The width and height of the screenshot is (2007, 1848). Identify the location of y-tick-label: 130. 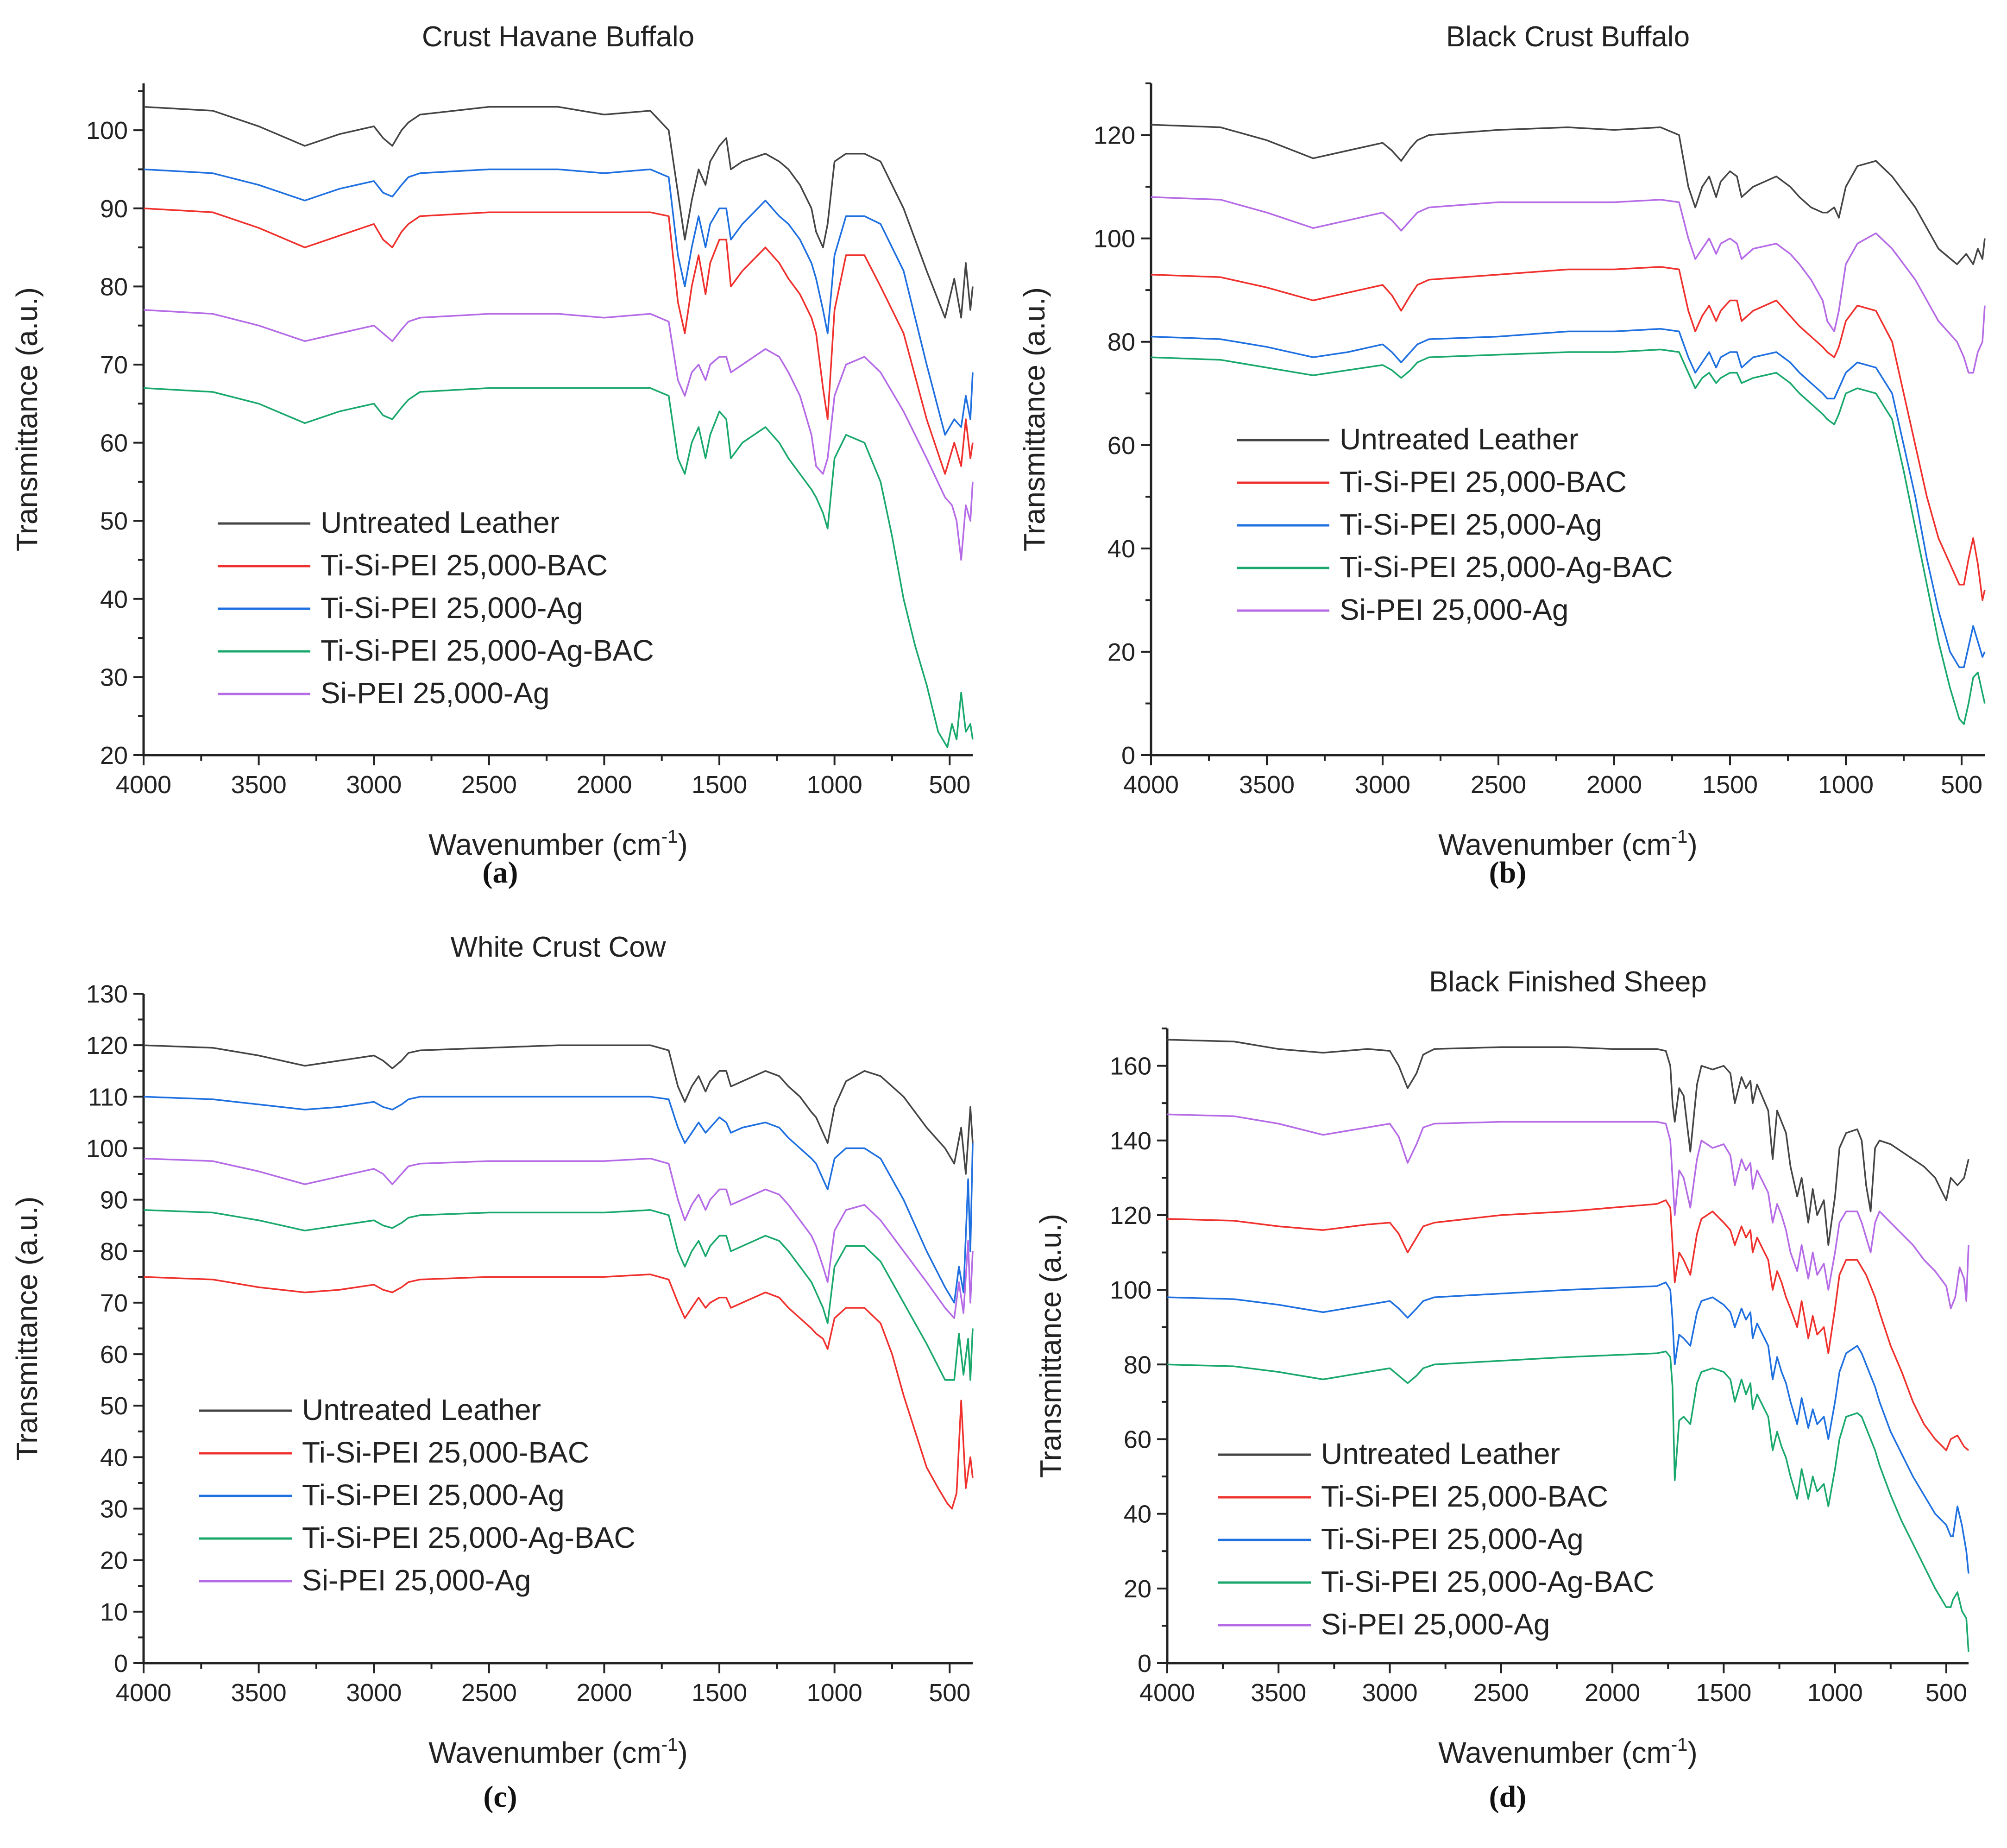
(107, 994).